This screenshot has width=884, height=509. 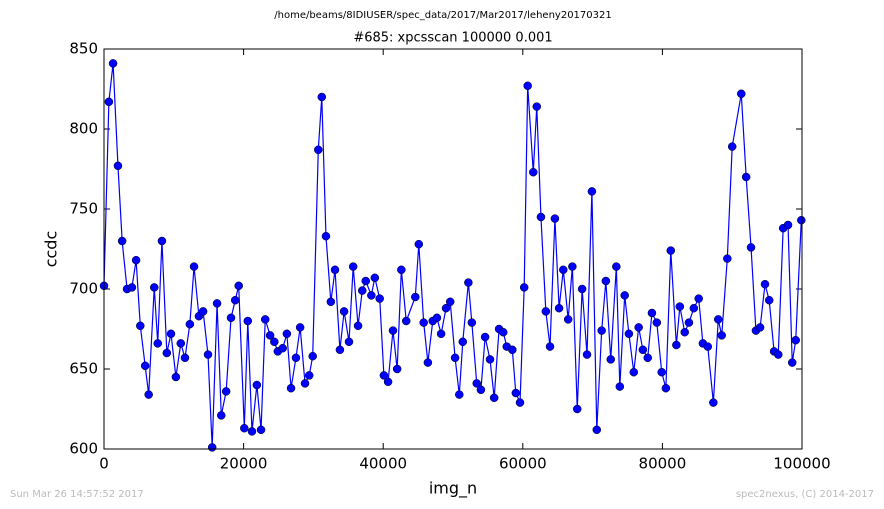 What do you see at coordinates (453, 489) in the screenshot?
I see `x-axis-label: img_n` at bounding box center [453, 489].